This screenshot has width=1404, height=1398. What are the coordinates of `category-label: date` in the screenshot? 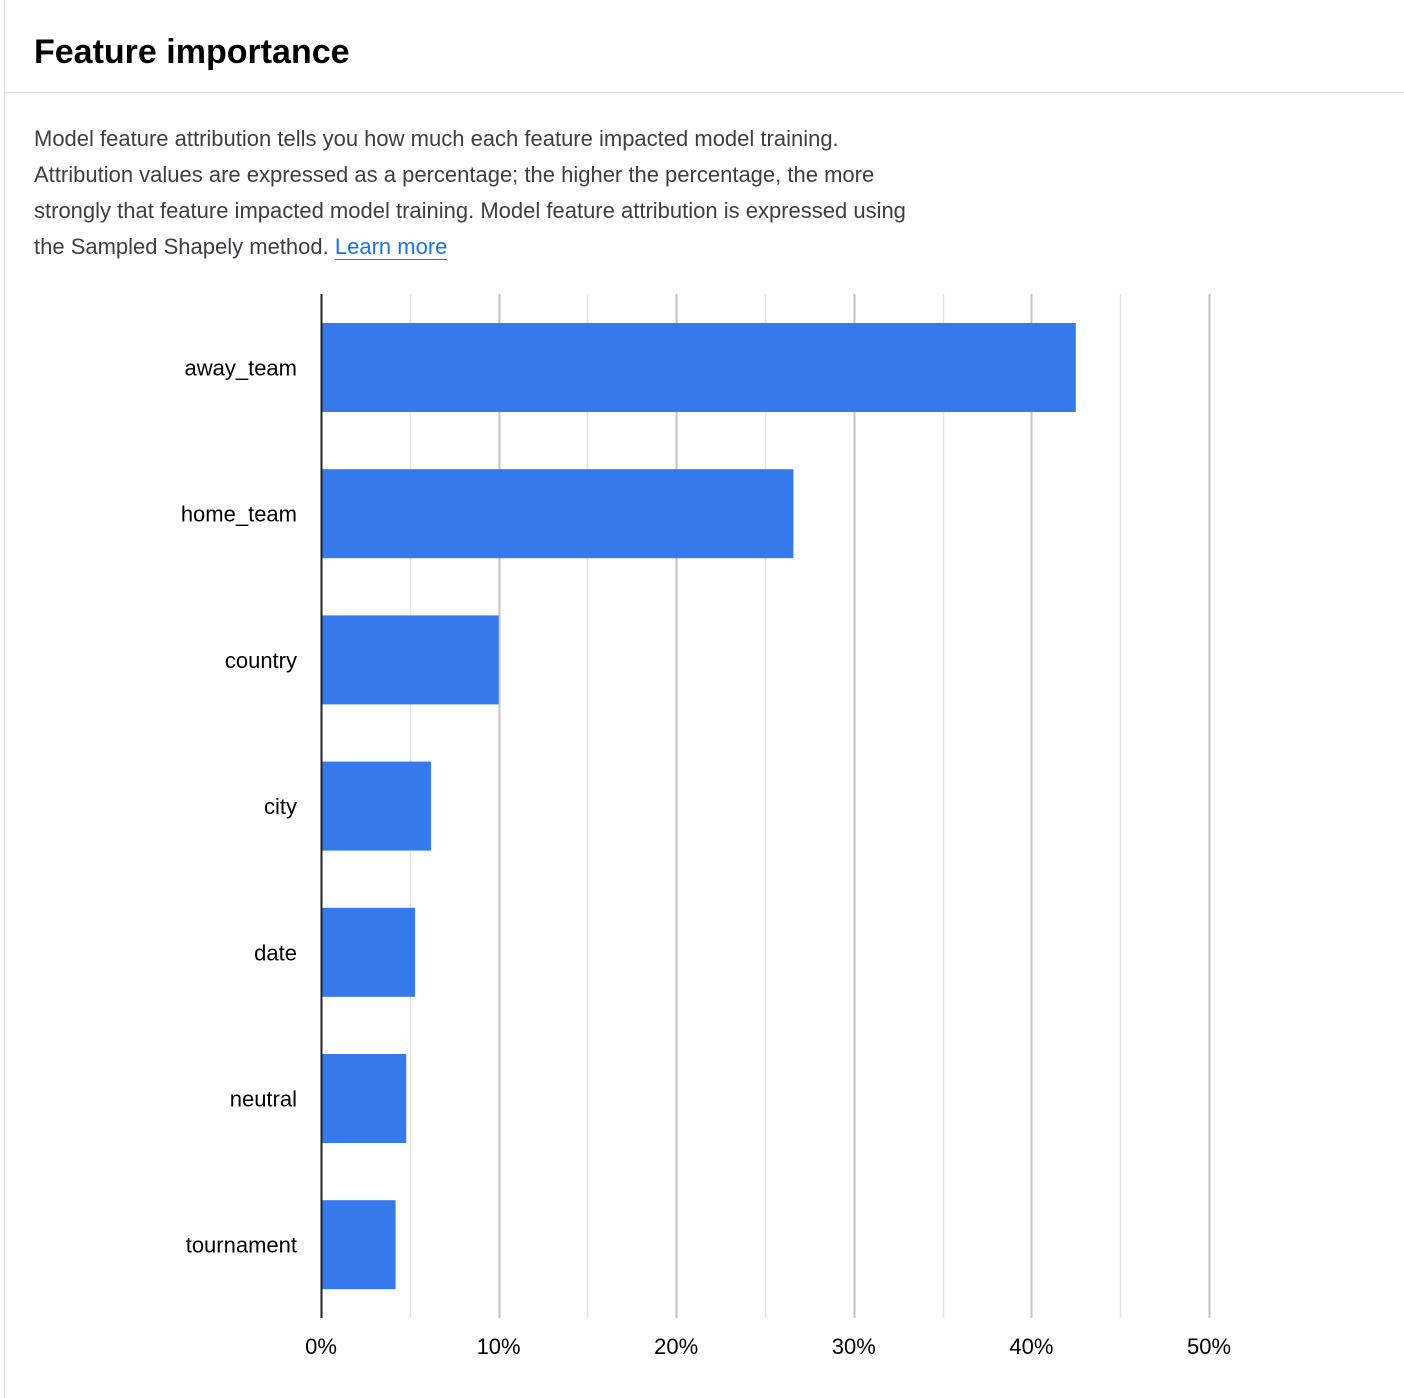 It's located at (275, 952).